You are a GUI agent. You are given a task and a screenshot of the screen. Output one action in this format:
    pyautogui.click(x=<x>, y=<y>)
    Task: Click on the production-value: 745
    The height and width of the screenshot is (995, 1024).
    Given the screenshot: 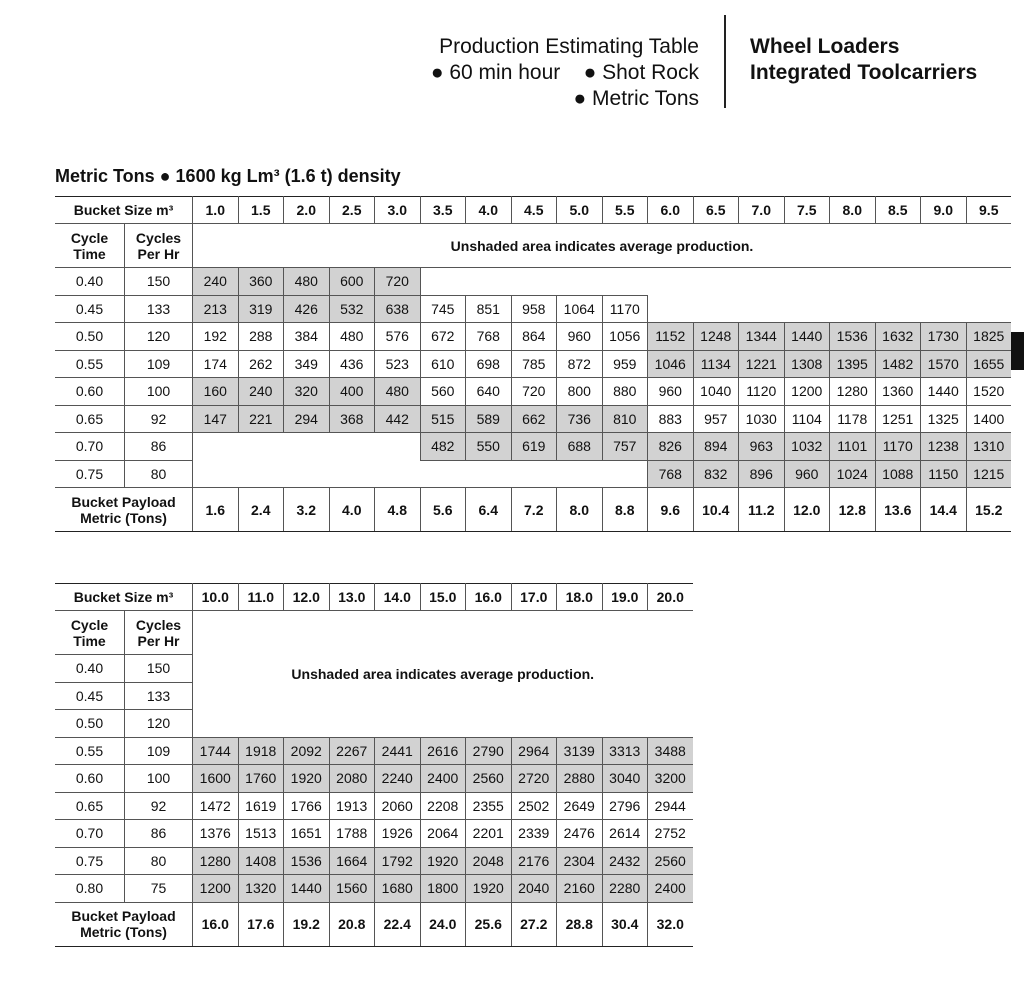 What is the action you would take?
    pyautogui.click(x=442, y=308)
    